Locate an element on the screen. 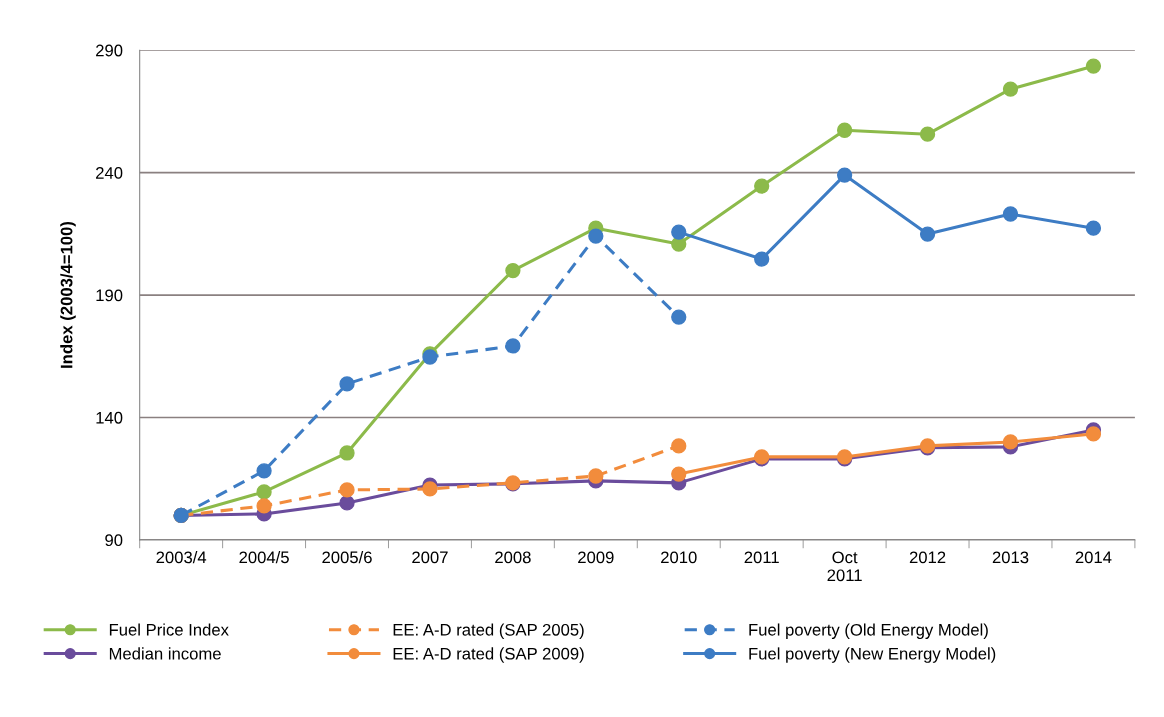  y-tick-label: 90 is located at coordinates (114, 540).